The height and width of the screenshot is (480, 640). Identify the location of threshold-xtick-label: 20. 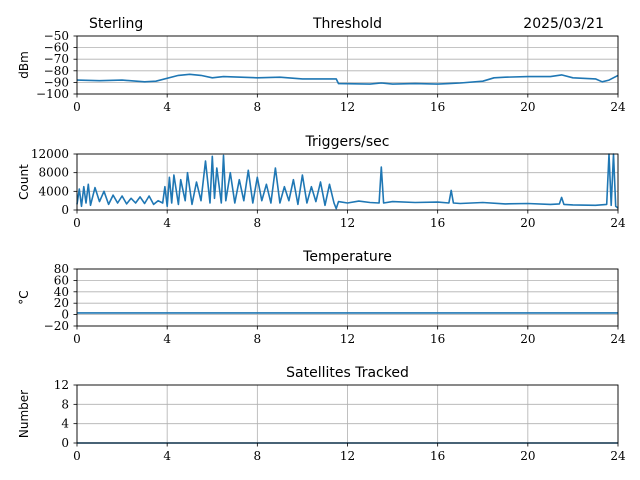
(527, 107).